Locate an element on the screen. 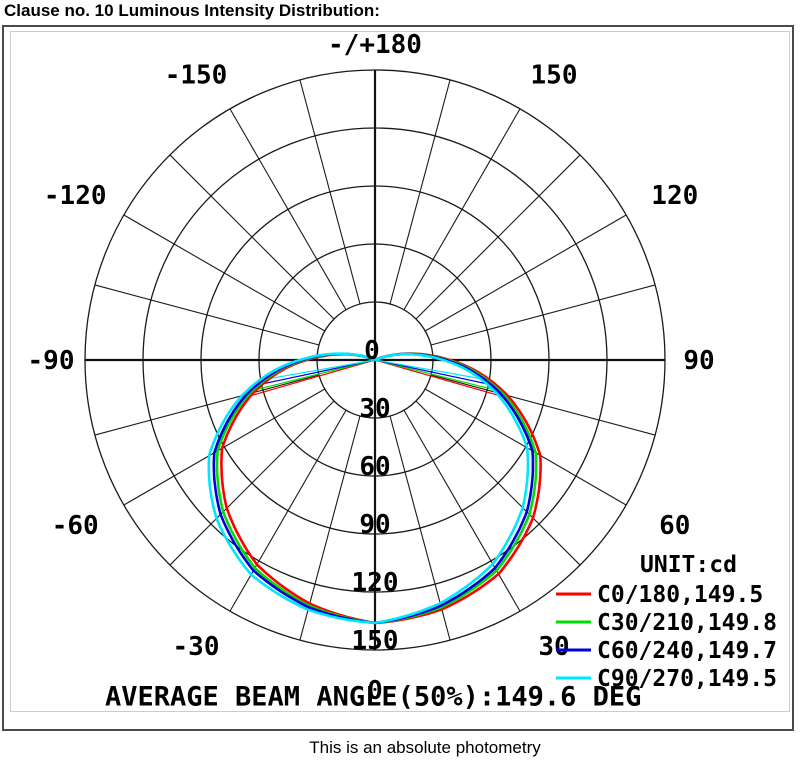  angle-label--90: -90 is located at coordinates (51, 361).